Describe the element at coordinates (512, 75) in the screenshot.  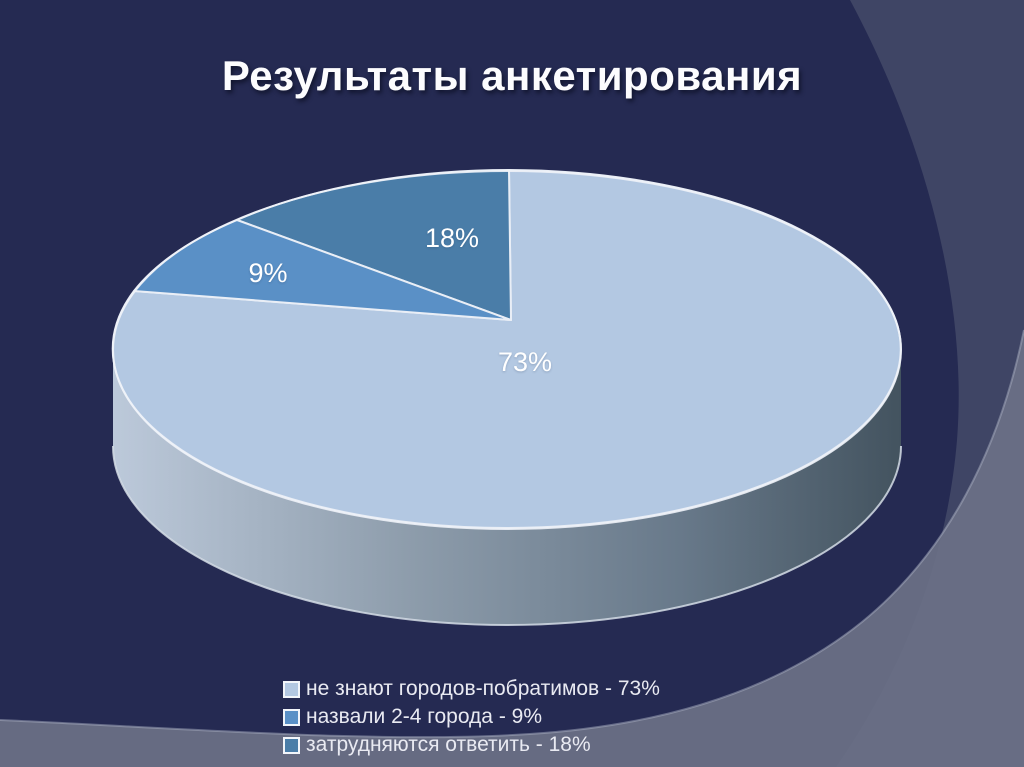
I see `page-title: Результаты анкетирования` at that location.